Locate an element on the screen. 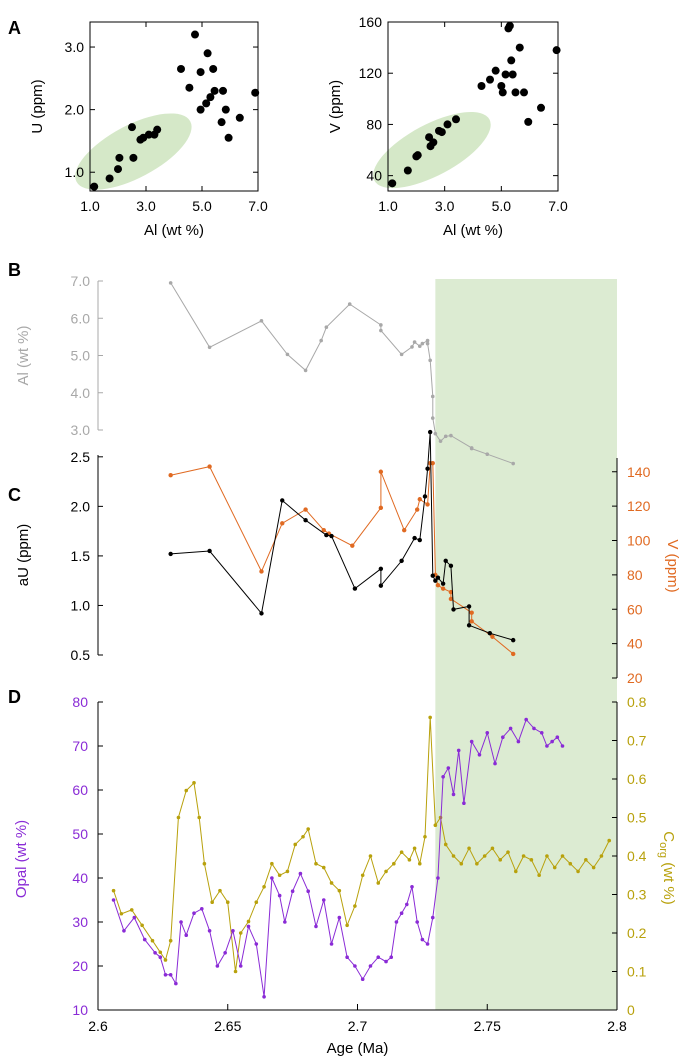 This screenshot has width=684, height=1056. y2-axis-label: Corg (wt %) is located at coordinates (667, 867).